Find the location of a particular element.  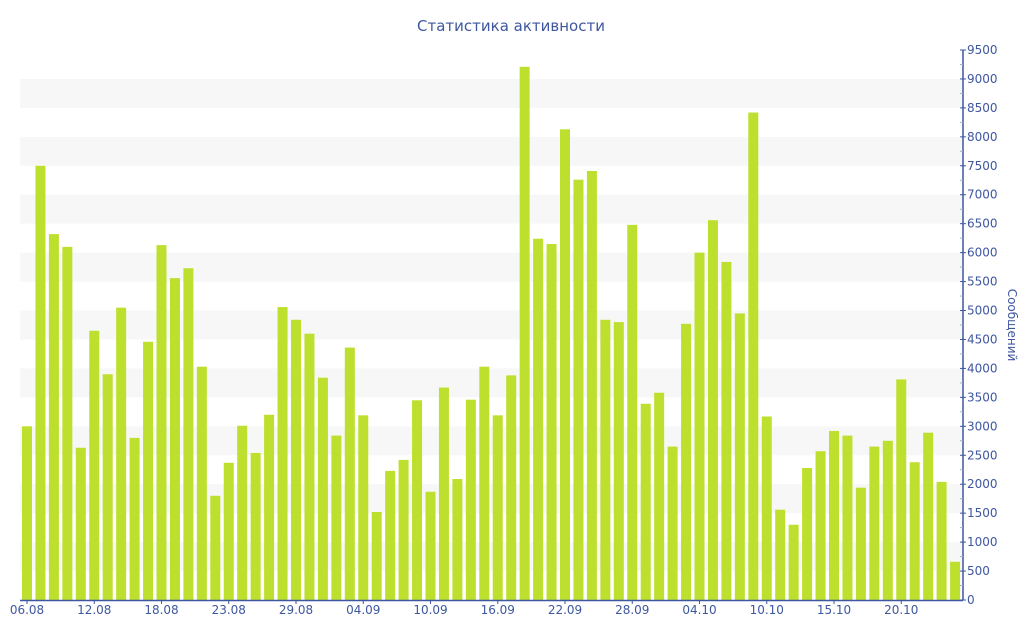

chart-title: Статистика активности is located at coordinates (511, 26).